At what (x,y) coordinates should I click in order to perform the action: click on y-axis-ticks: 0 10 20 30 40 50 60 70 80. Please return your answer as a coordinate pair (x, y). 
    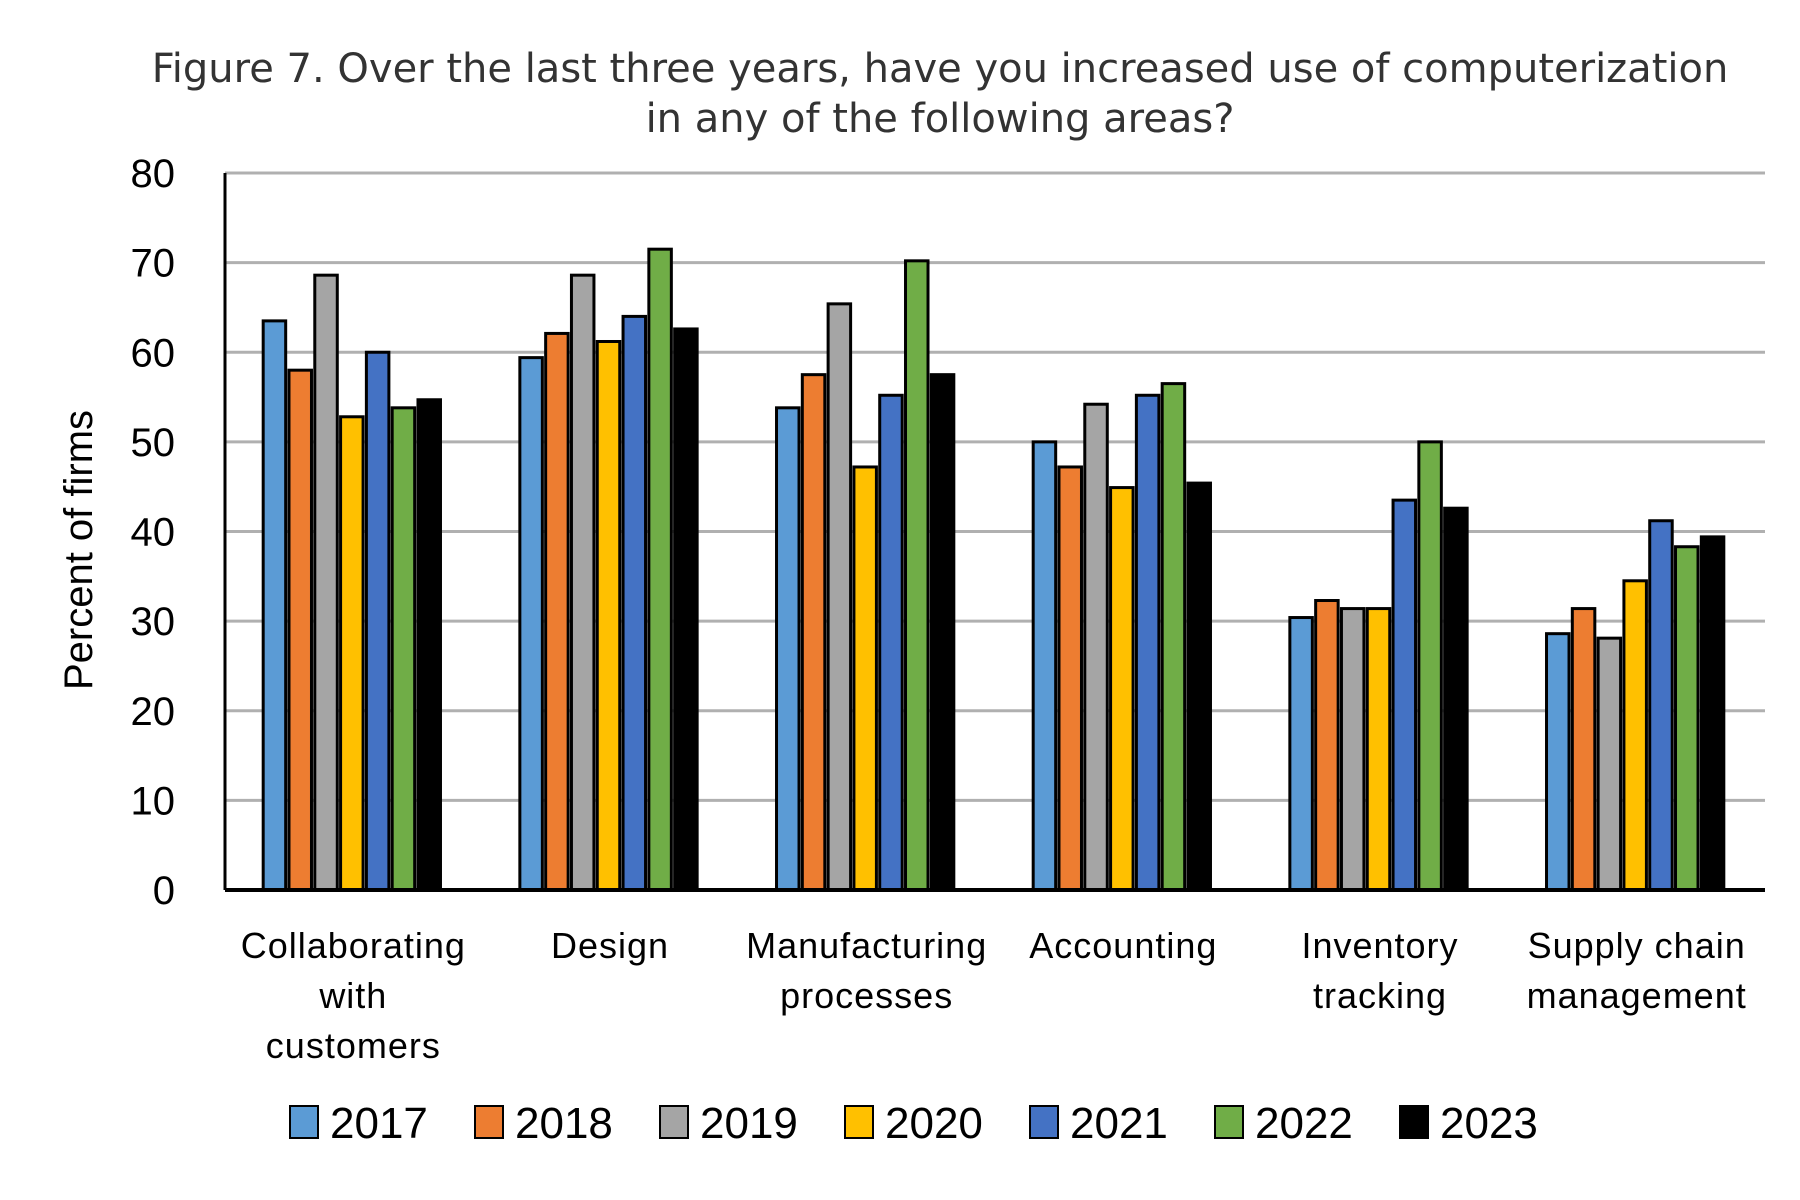
    Looking at the image, I should click on (153, 532).